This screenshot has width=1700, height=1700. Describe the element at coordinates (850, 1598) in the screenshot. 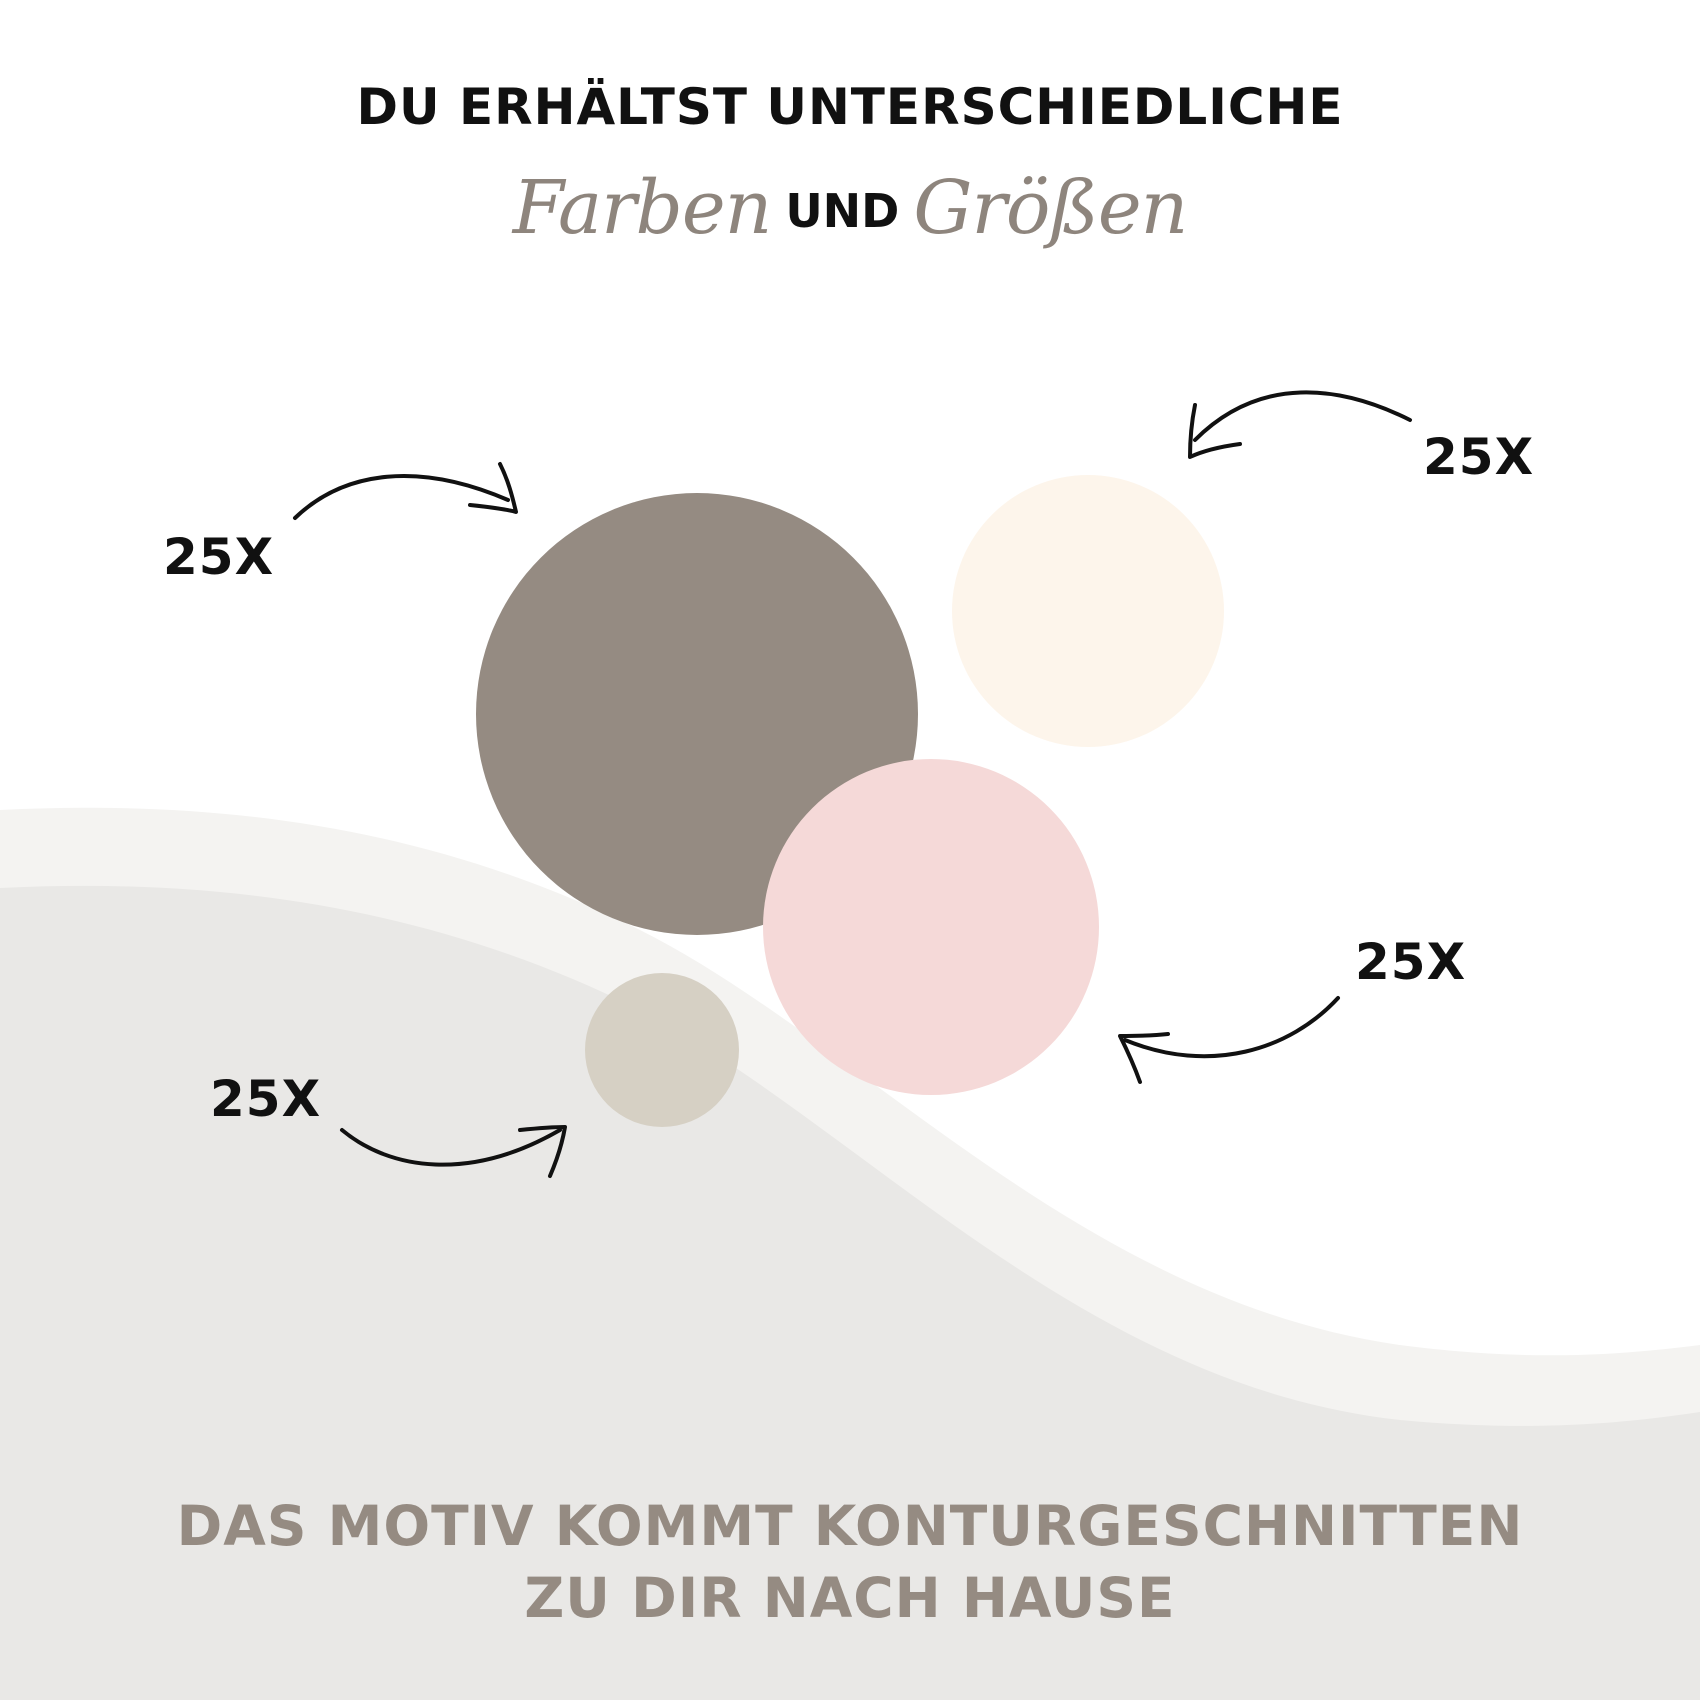

I see `footer-line-2: ZU DIR NACH HAUSE` at that location.